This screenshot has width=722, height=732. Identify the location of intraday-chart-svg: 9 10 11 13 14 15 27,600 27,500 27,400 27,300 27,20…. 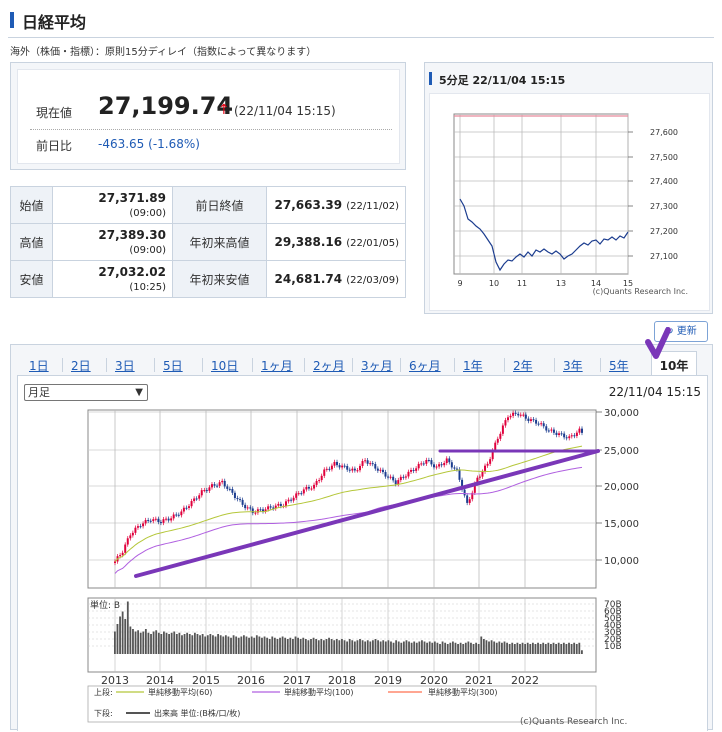
(570, 204).